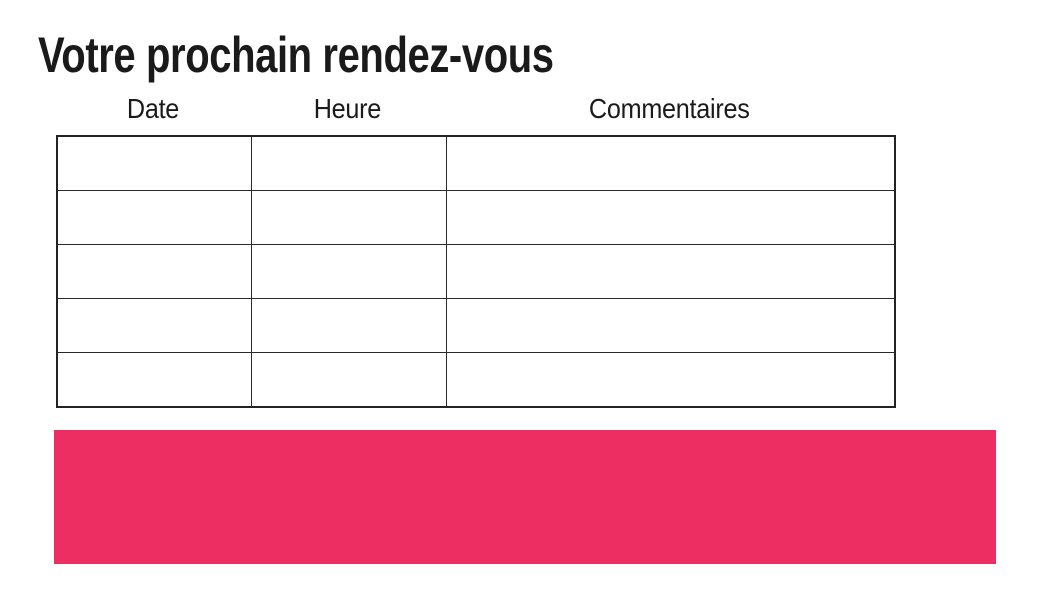  I want to click on column-header-heure: Heure, so click(347, 108).